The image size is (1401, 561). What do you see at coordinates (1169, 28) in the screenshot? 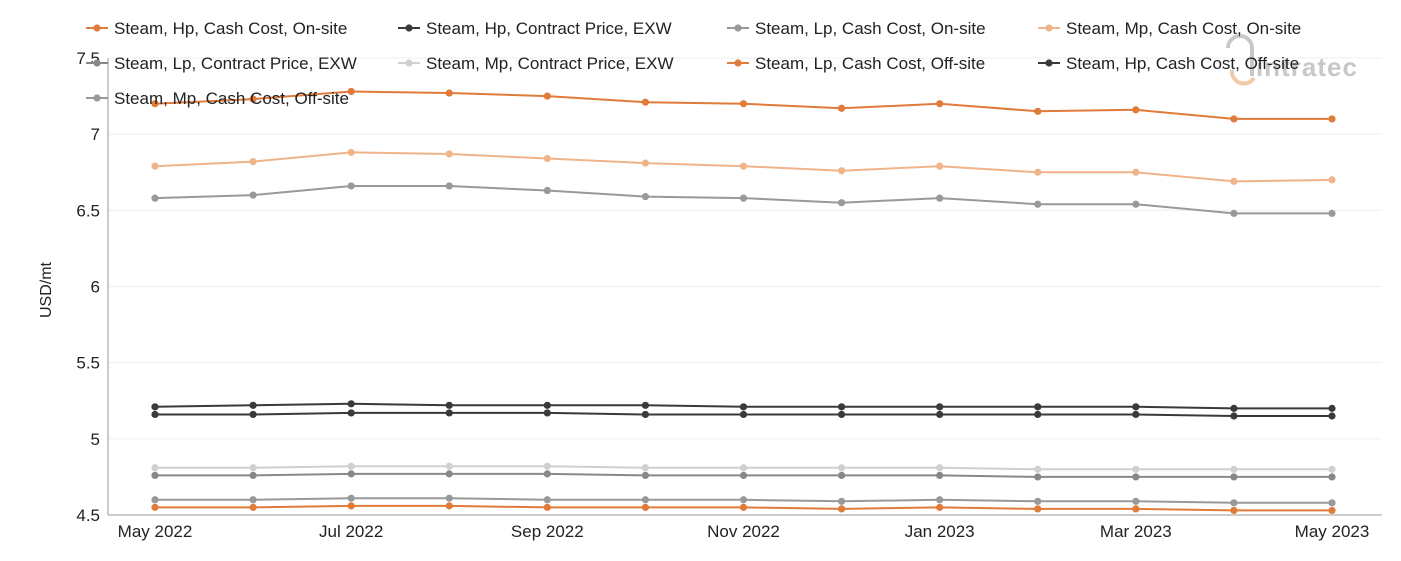
I see `legend-item: Steam, Mp, Cash Cost, On-site` at bounding box center [1169, 28].